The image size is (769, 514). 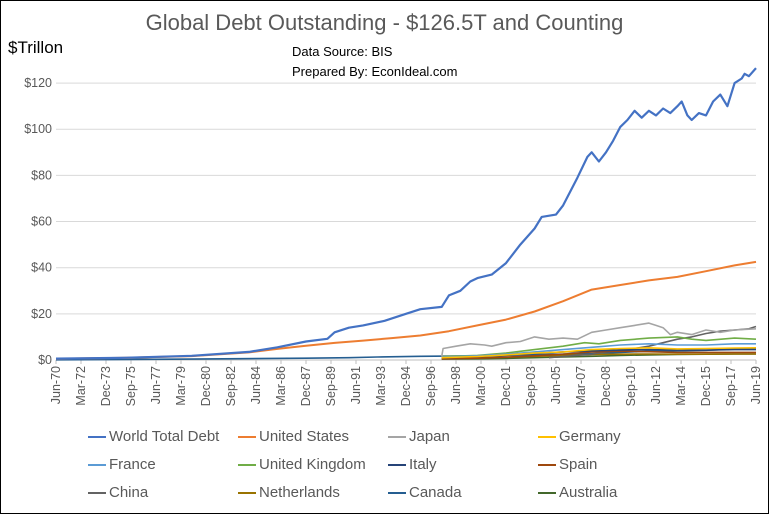 I want to click on legend-item-italy: Italy, so click(x=412, y=464).